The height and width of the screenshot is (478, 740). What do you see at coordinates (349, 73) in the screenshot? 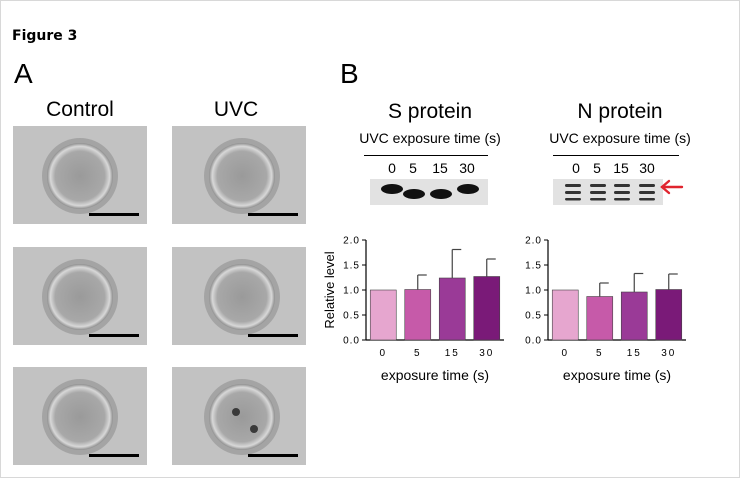
I see `panel-letter-b: B` at bounding box center [349, 73].